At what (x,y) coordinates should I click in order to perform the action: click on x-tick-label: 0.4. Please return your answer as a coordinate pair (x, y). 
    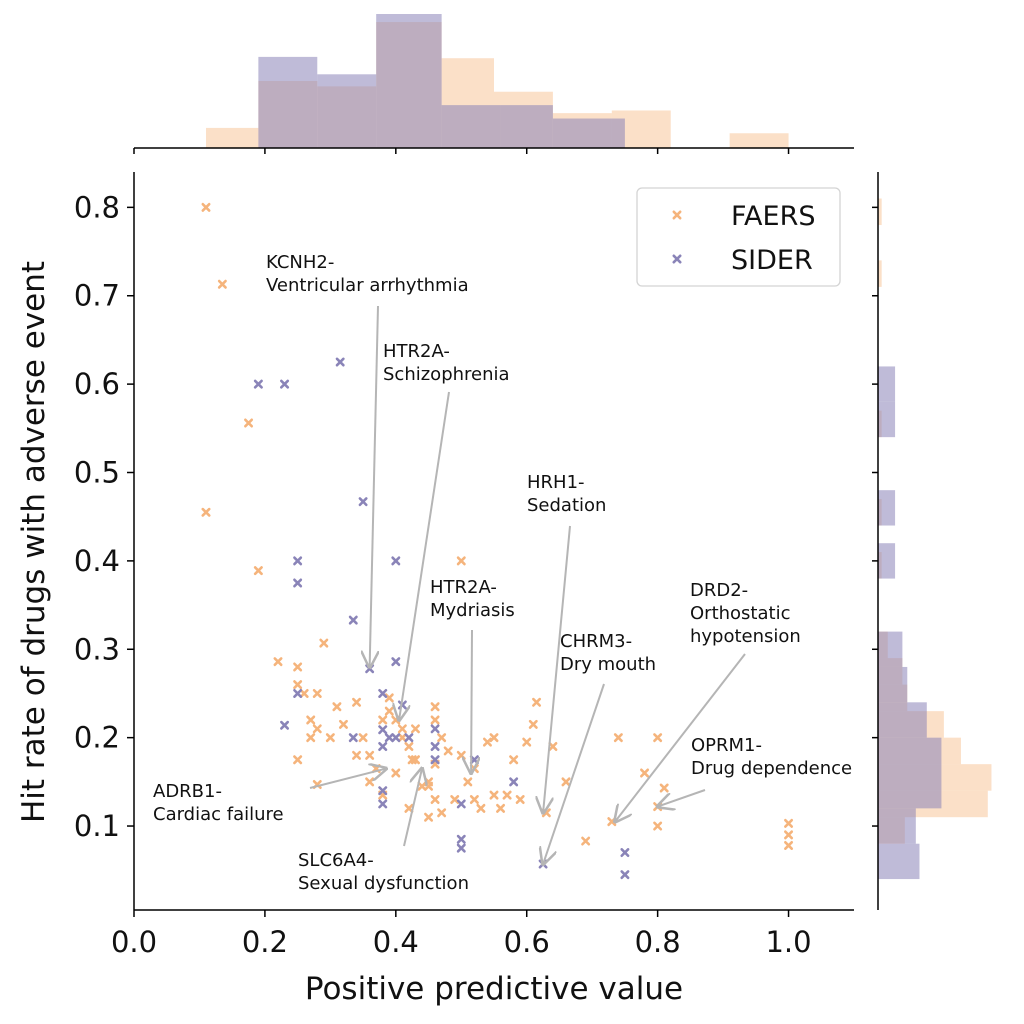
    Looking at the image, I should click on (396, 942).